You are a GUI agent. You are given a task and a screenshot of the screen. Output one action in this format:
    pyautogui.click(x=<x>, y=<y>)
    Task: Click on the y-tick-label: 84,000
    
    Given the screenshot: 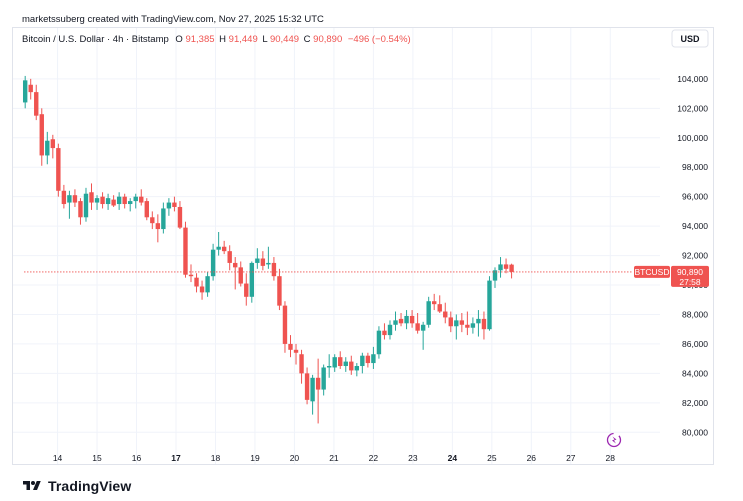 What is the action you would take?
    pyautogui.click(x=695, y=373)
    